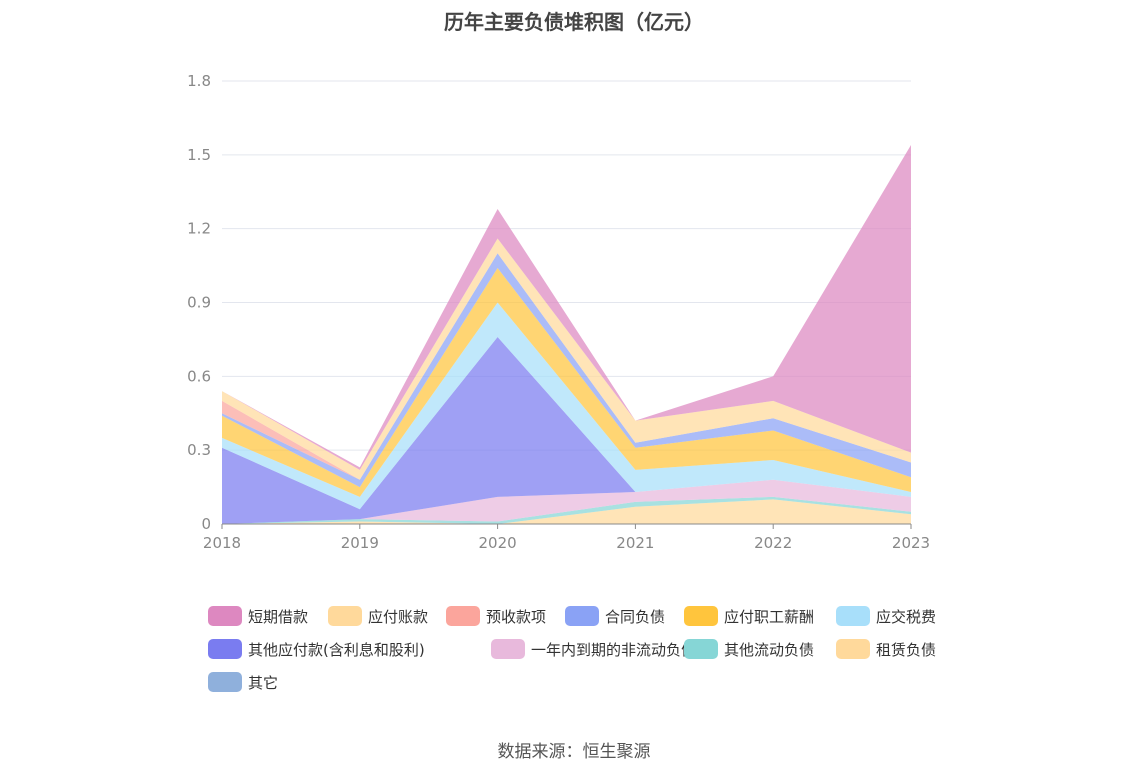  I want to click on legend-item: 应付账款, so click(378, 616).